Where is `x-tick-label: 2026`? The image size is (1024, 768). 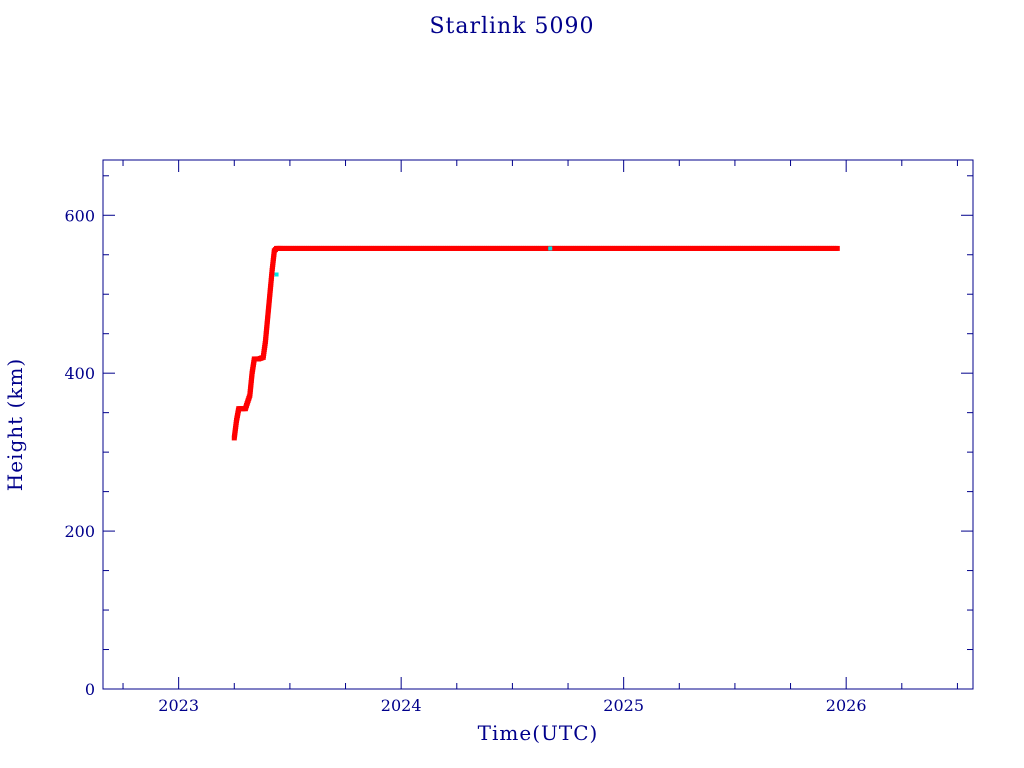
x-tick-label: 2026 is located at coordinates (846, 705).